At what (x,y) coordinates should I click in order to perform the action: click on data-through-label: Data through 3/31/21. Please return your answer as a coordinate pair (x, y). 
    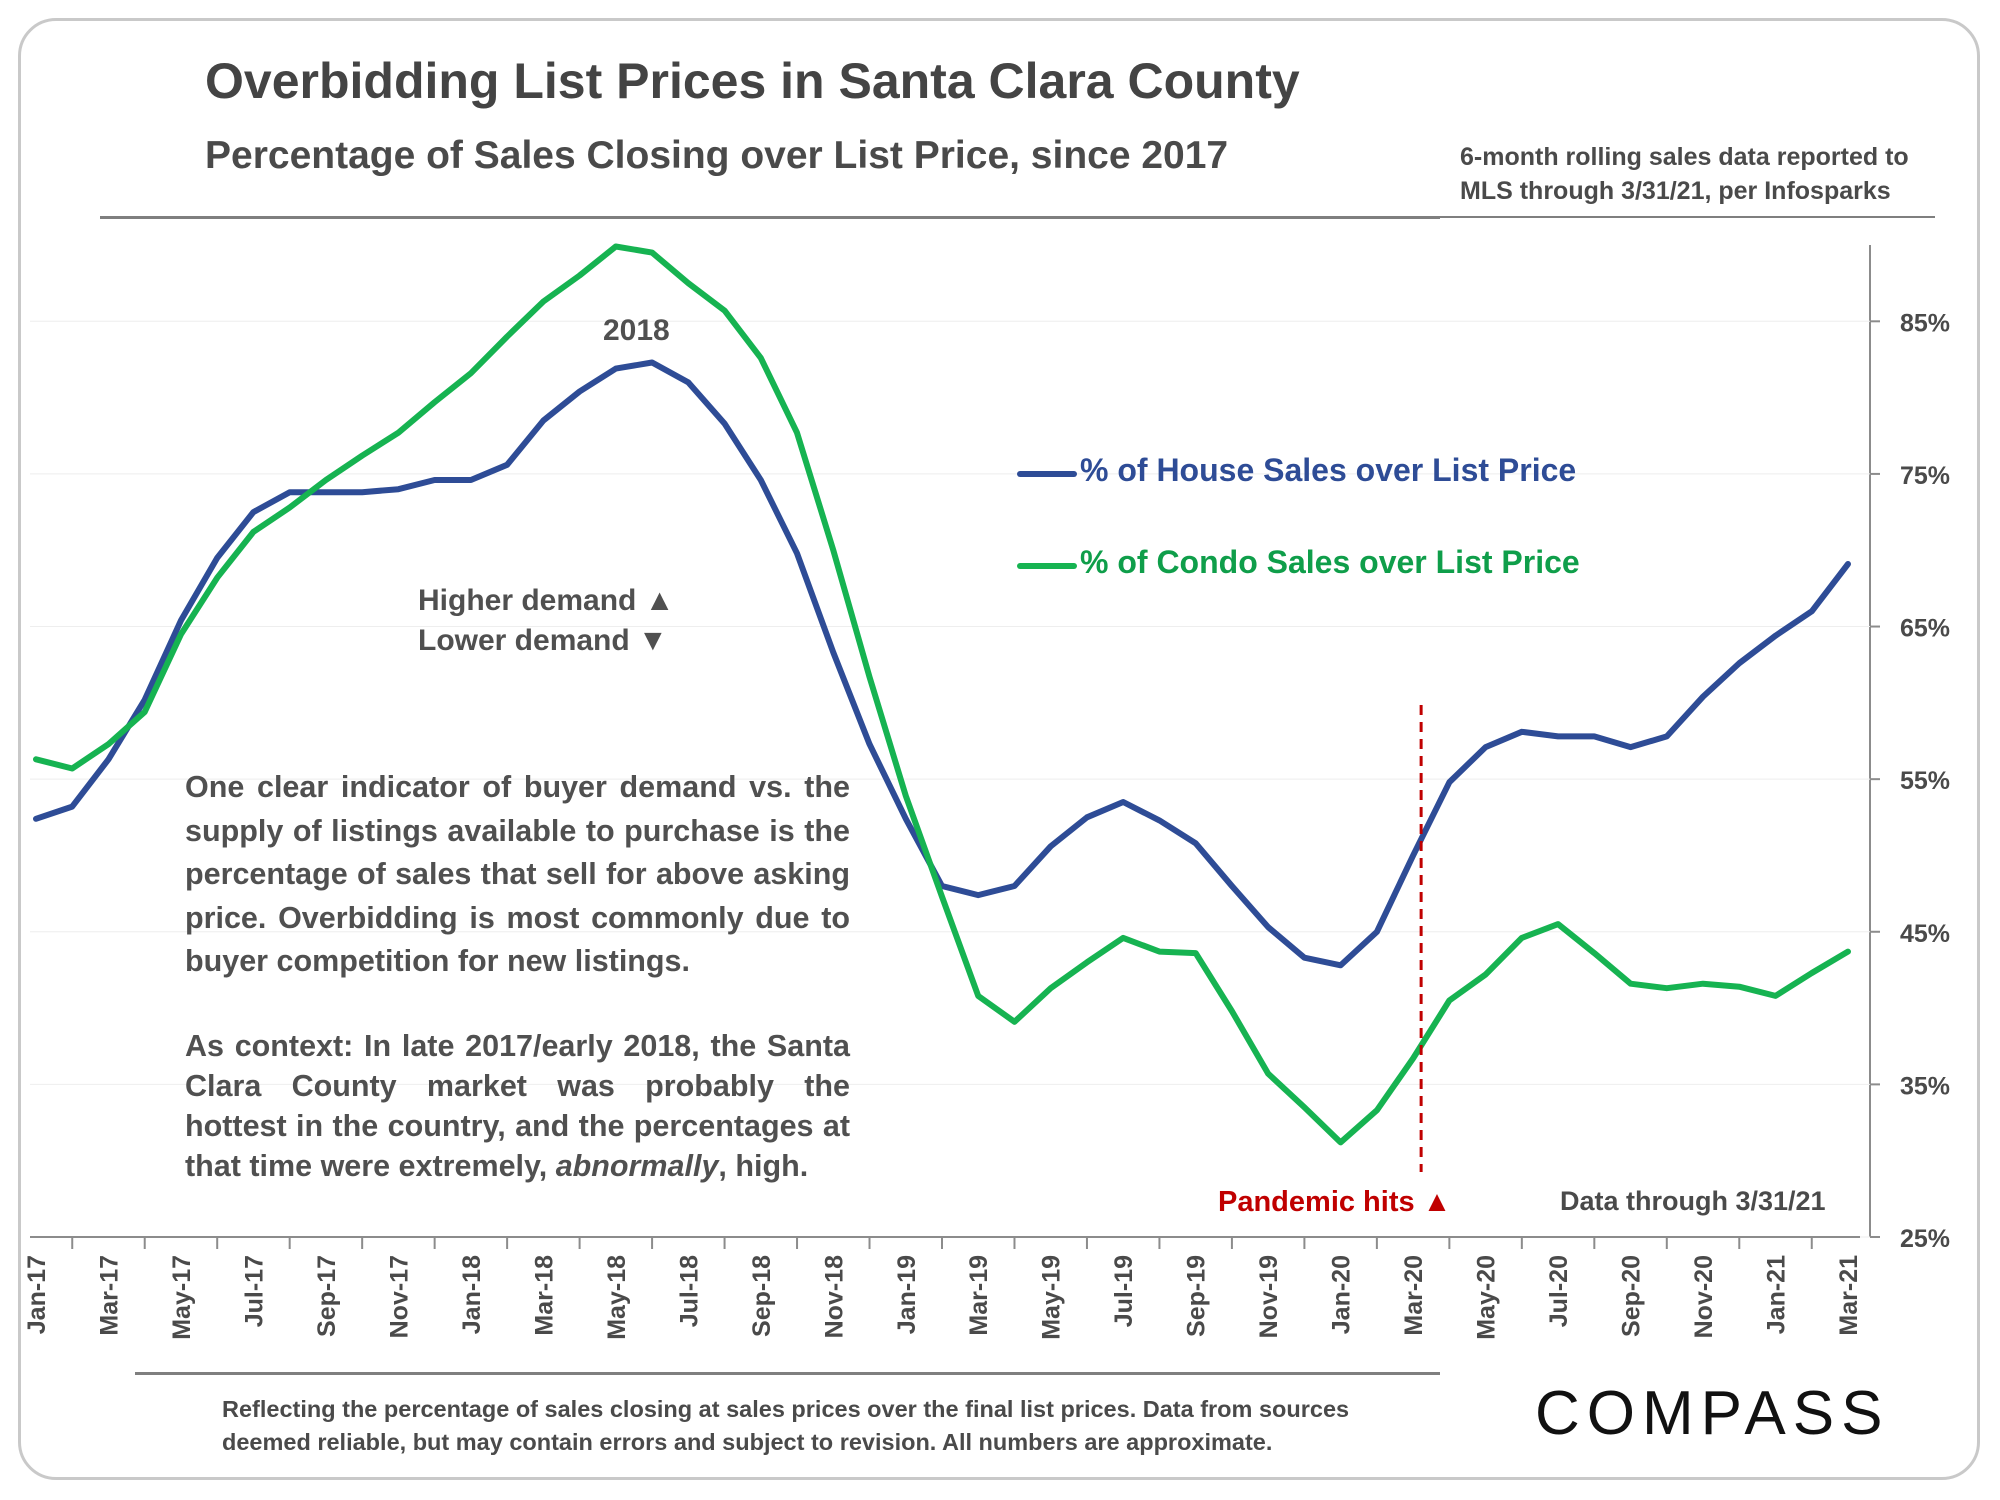
    Looking at the image, I should click on (1693, 1201).